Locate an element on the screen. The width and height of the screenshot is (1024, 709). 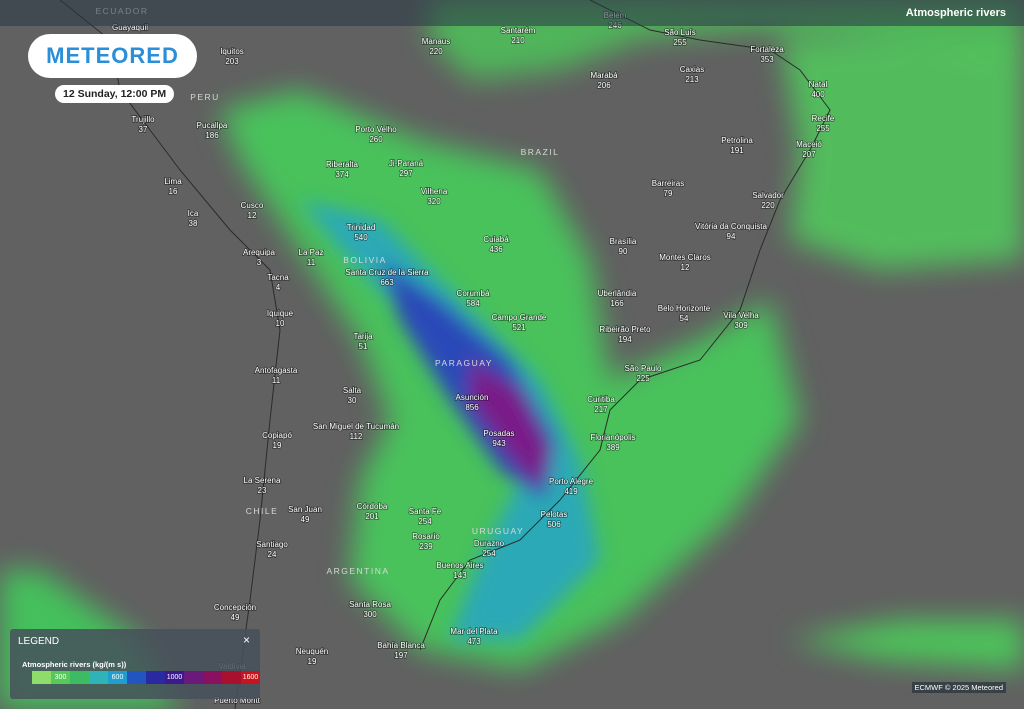
city-value: 23 is located at coordinates (262, 490).